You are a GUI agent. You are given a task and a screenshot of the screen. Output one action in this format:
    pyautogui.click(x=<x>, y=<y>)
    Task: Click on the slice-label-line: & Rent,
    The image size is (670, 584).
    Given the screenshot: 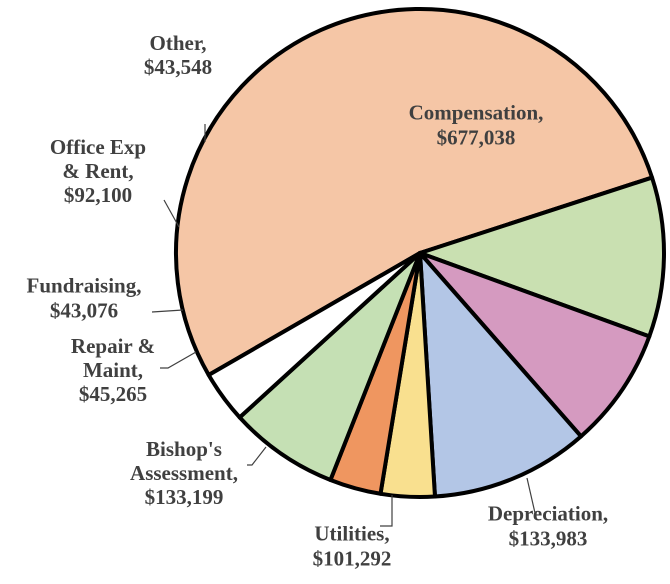 What is the action you would take?
    pyautogui.click(x=97, y=171)
    